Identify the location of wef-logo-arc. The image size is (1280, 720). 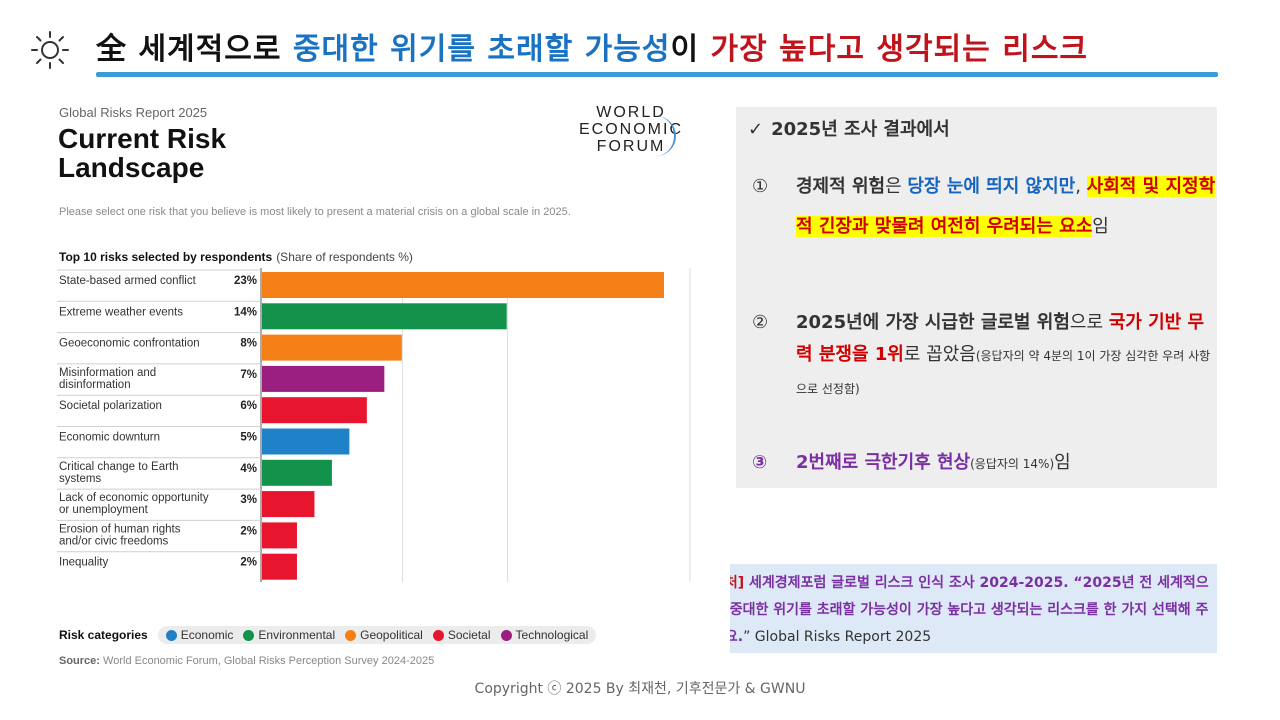
(656, 136).